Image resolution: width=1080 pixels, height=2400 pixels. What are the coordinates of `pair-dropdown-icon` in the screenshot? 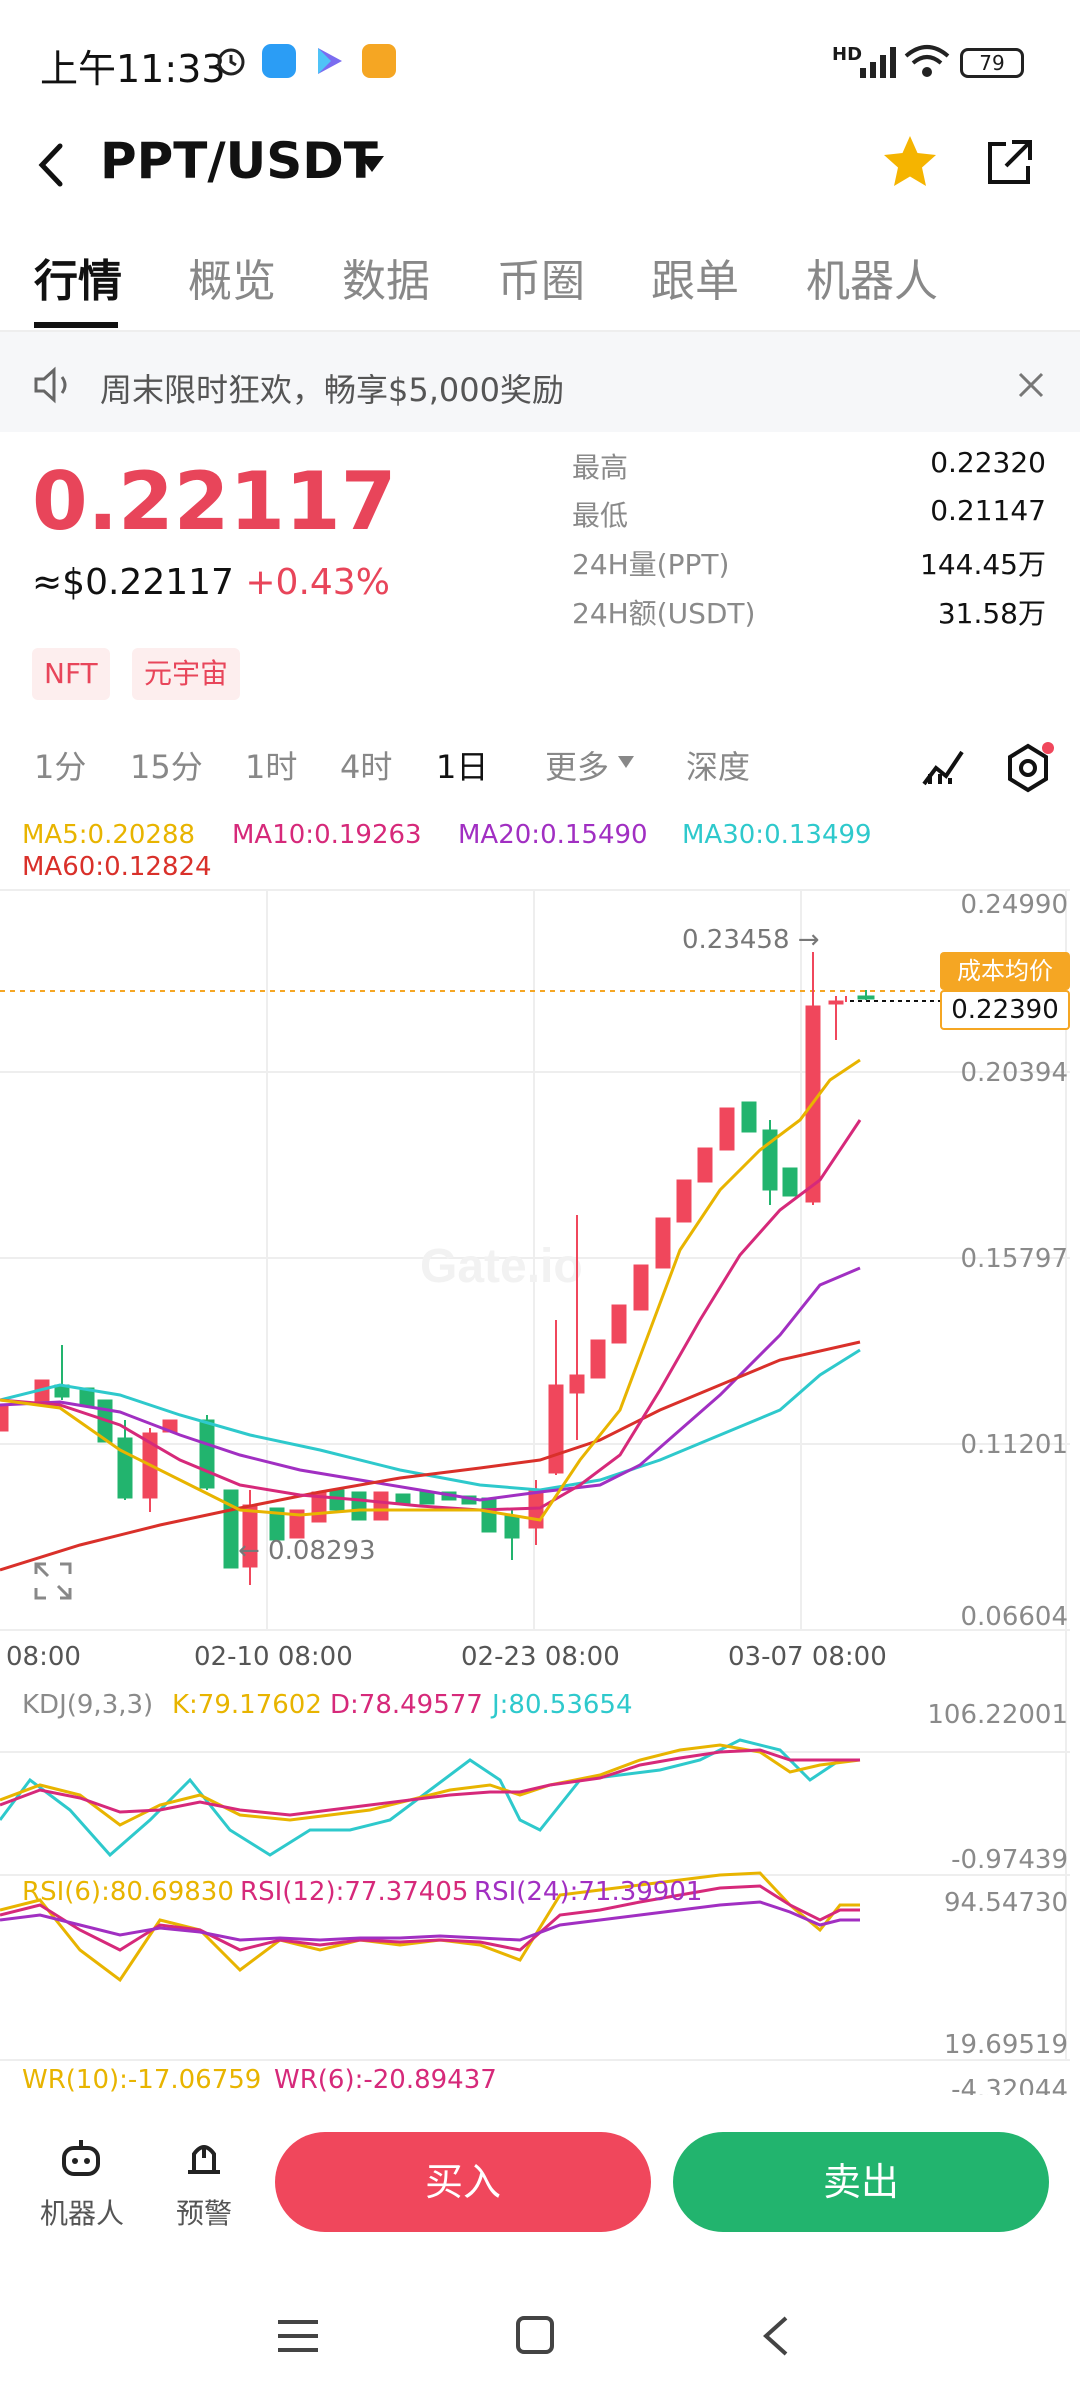 It's located at (372, 164).